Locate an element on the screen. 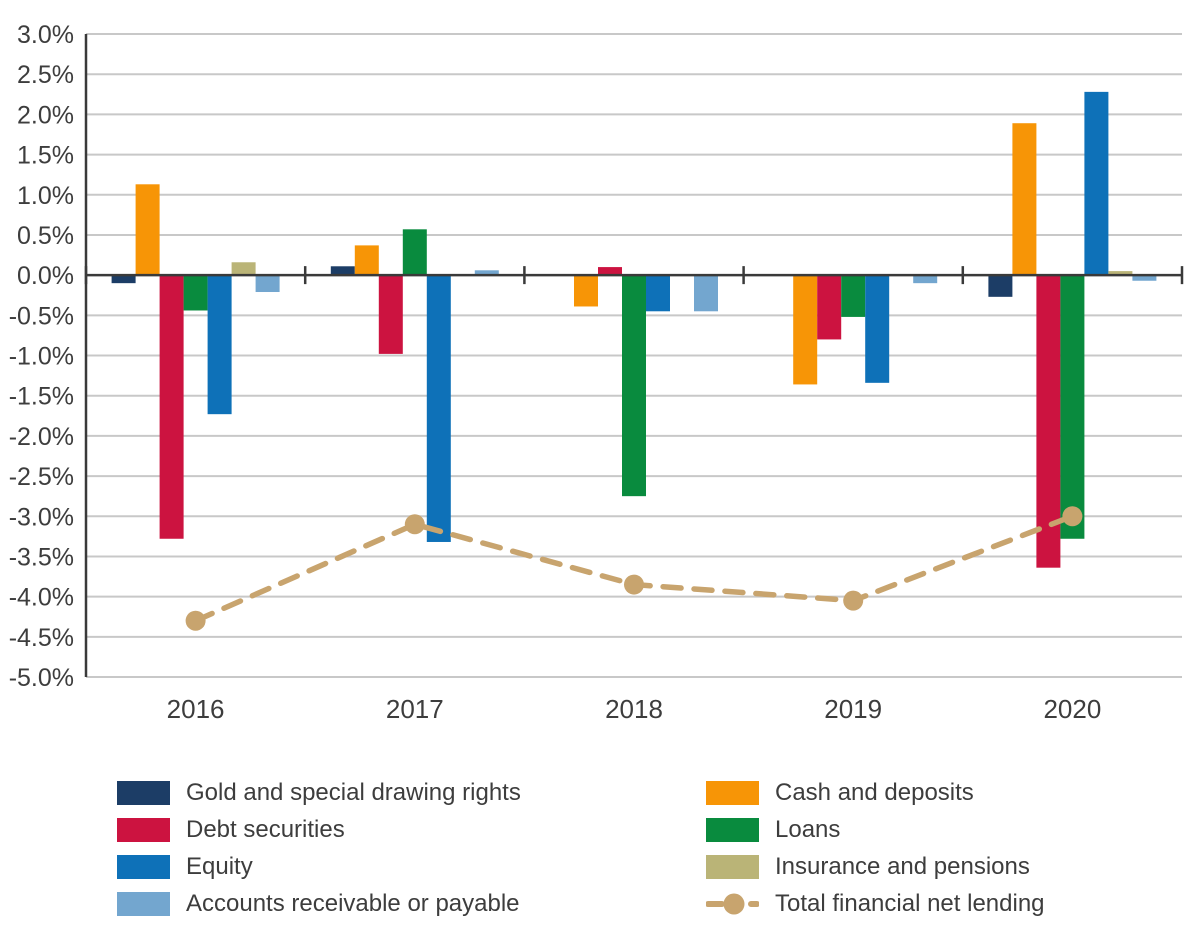 Image resolution: width=1200 pixels, height=950 pixels. legend-swatch-accounts-receivable-or-payable is located at coordinates (143, 904).